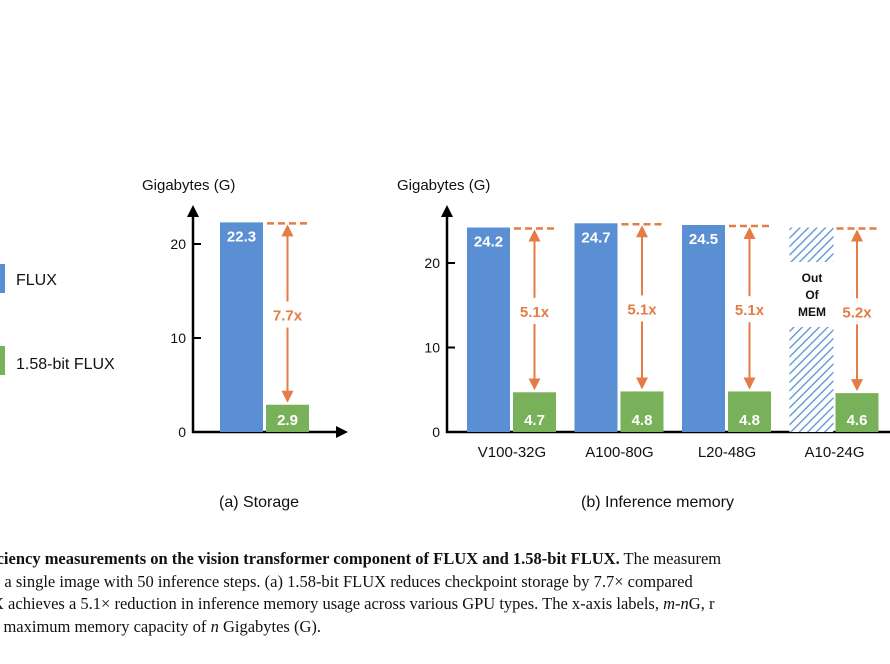  What do you see at coordinates (812, 295) in the screenshot?
I see `inference-oom-label: Of` at bounding box center [812, 295].